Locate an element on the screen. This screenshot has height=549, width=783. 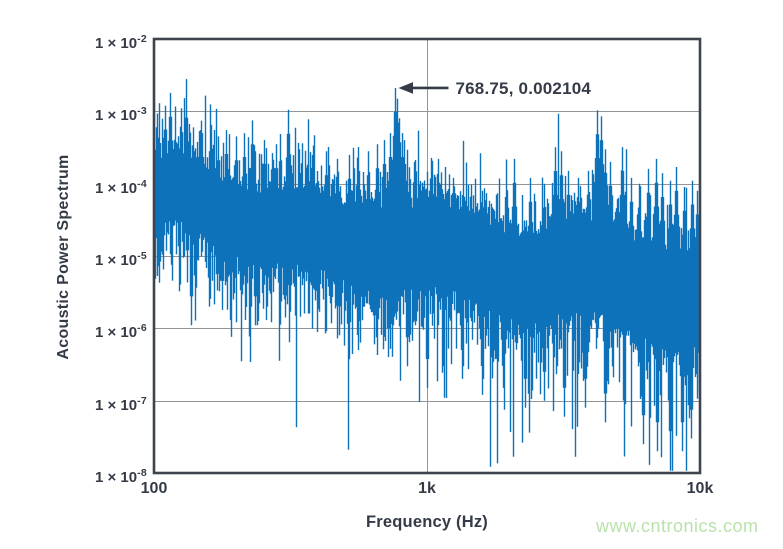
annotation-label: 768.75, 0.002104 is located at coordinates (524, 88).